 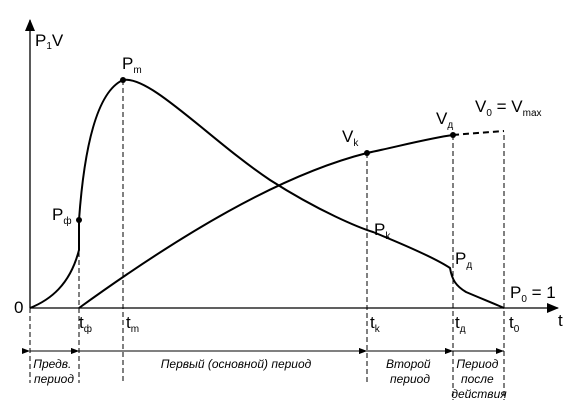 What do you see at coordinates (508, 108) in the screenshot?
I see `label-v-max: V0 = Vmax` at bounding box center [508, 108].